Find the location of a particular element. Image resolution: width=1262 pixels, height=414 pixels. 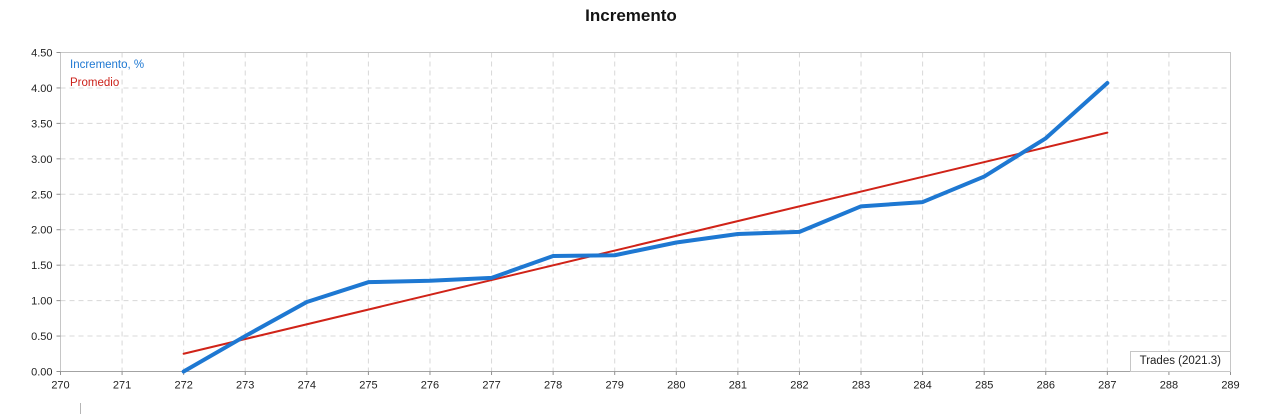

x-tick-label: 271 is located at coordinates (122, 386).